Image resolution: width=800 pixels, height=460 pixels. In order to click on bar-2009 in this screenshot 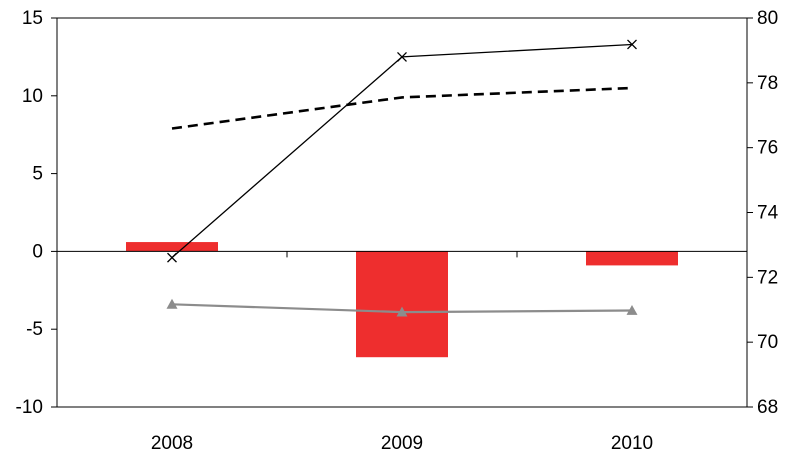, I will do `click(402, 304)`.